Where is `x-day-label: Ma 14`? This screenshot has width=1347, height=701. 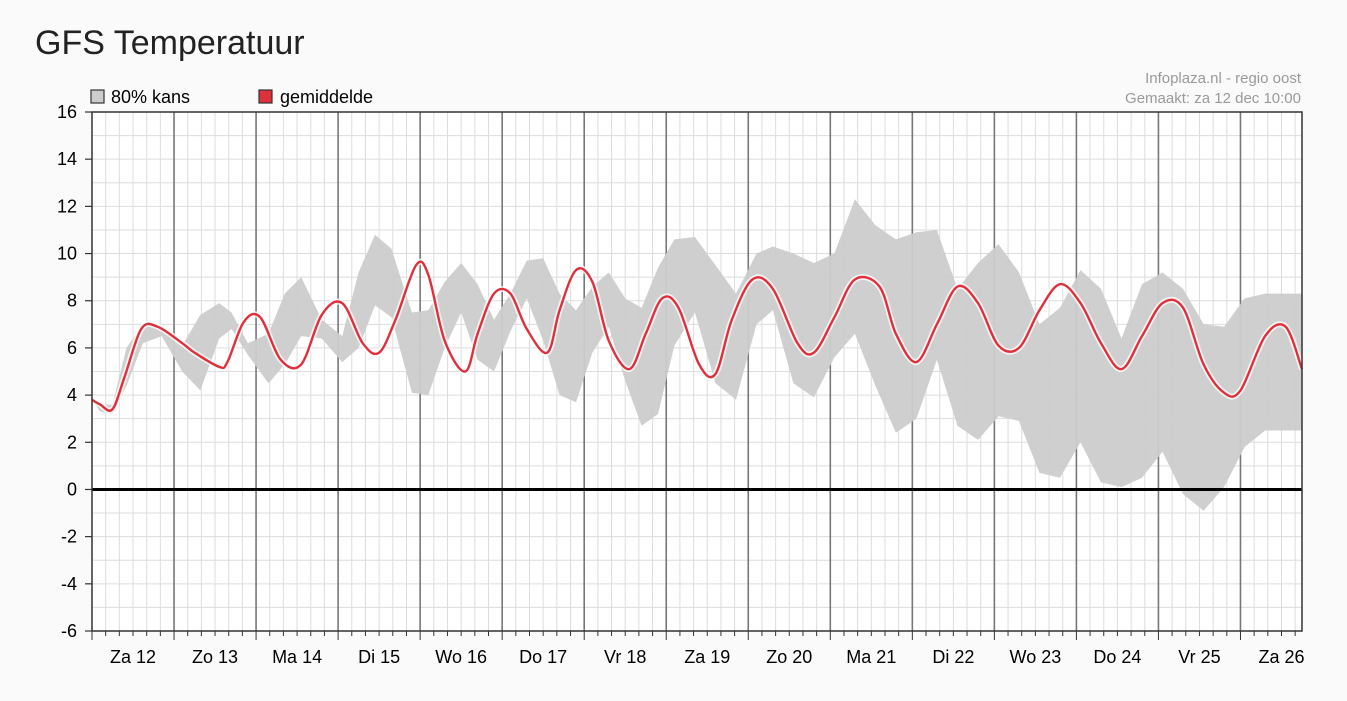
x-day-label: Ma 14 is located at coordinates (297, 657).